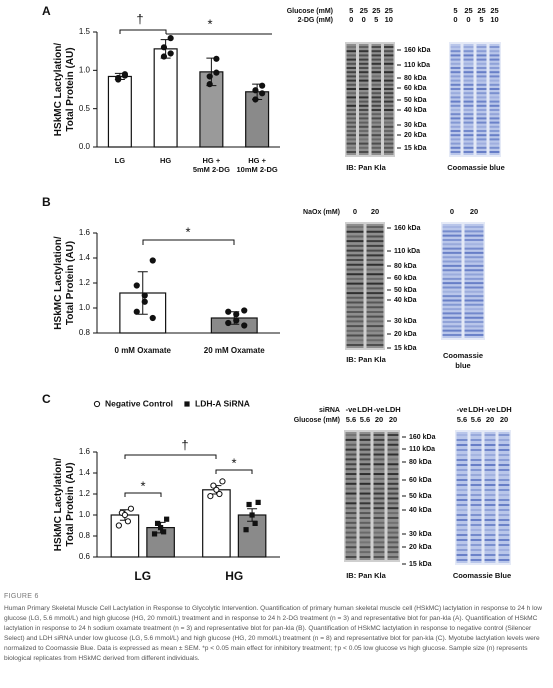 This screenshot has width=553, height=688. What do you see at coordinates (85, 493) in the screenshot?
I see `y-tick-label: 1.2` at bounding box center [85, 493].